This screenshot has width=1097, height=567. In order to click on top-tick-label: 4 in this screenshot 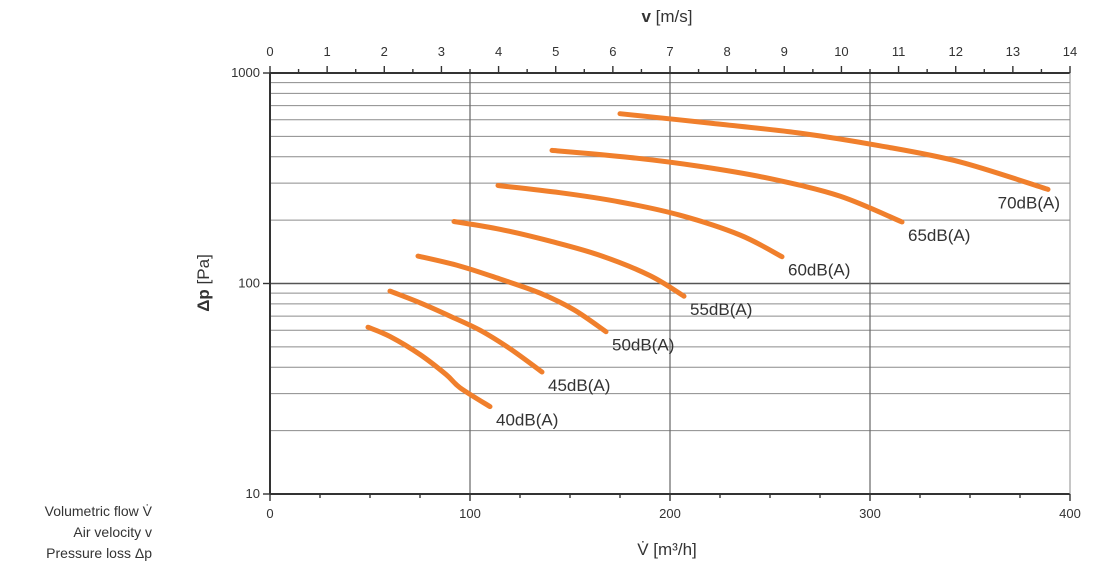, I will do `click(498, 51)`.